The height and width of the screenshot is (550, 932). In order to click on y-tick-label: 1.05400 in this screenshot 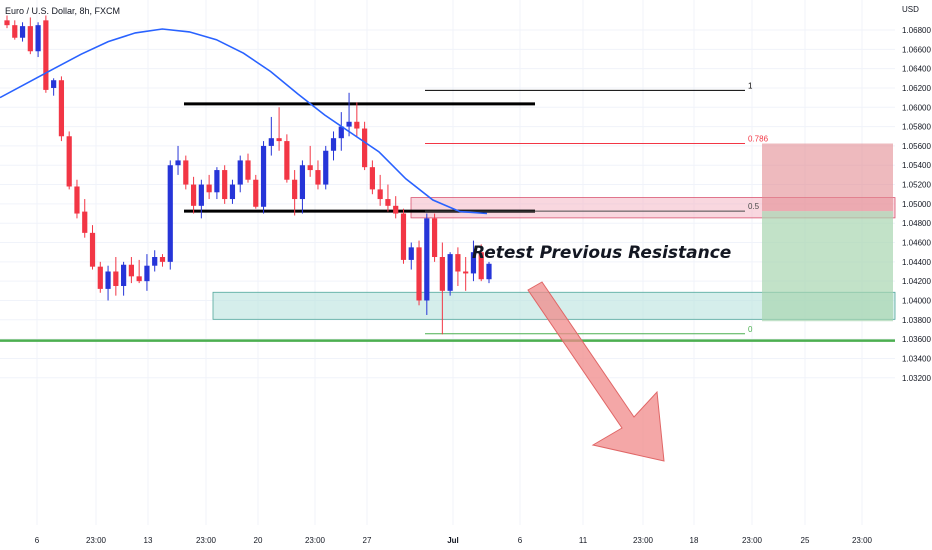, I will do `click(916, 165)`.